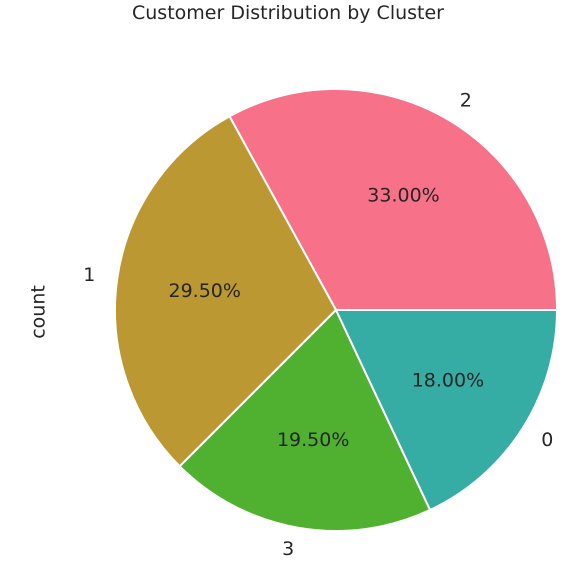 The width and height of the screenshot is (576, 568). Describe the element at coordinates (288, 549) in the screenshot. I see `slice-category-label-3: 3` at that location.